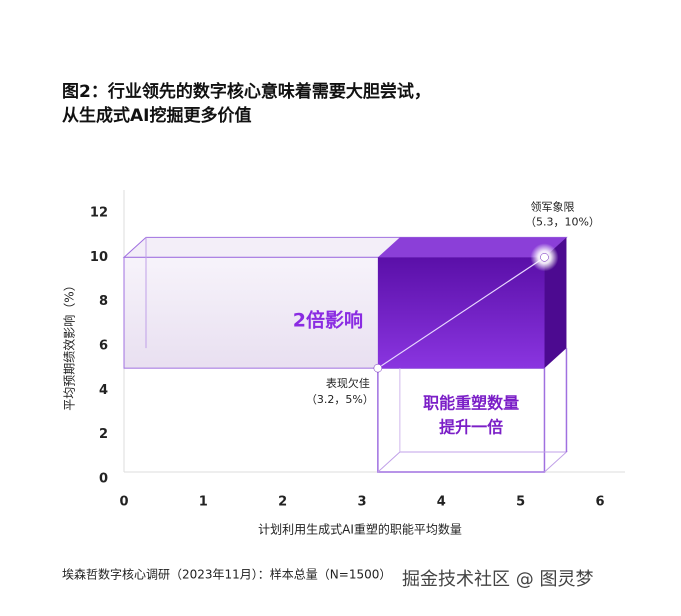  I want to click on y-tick-label: 2, so click(103, 434).